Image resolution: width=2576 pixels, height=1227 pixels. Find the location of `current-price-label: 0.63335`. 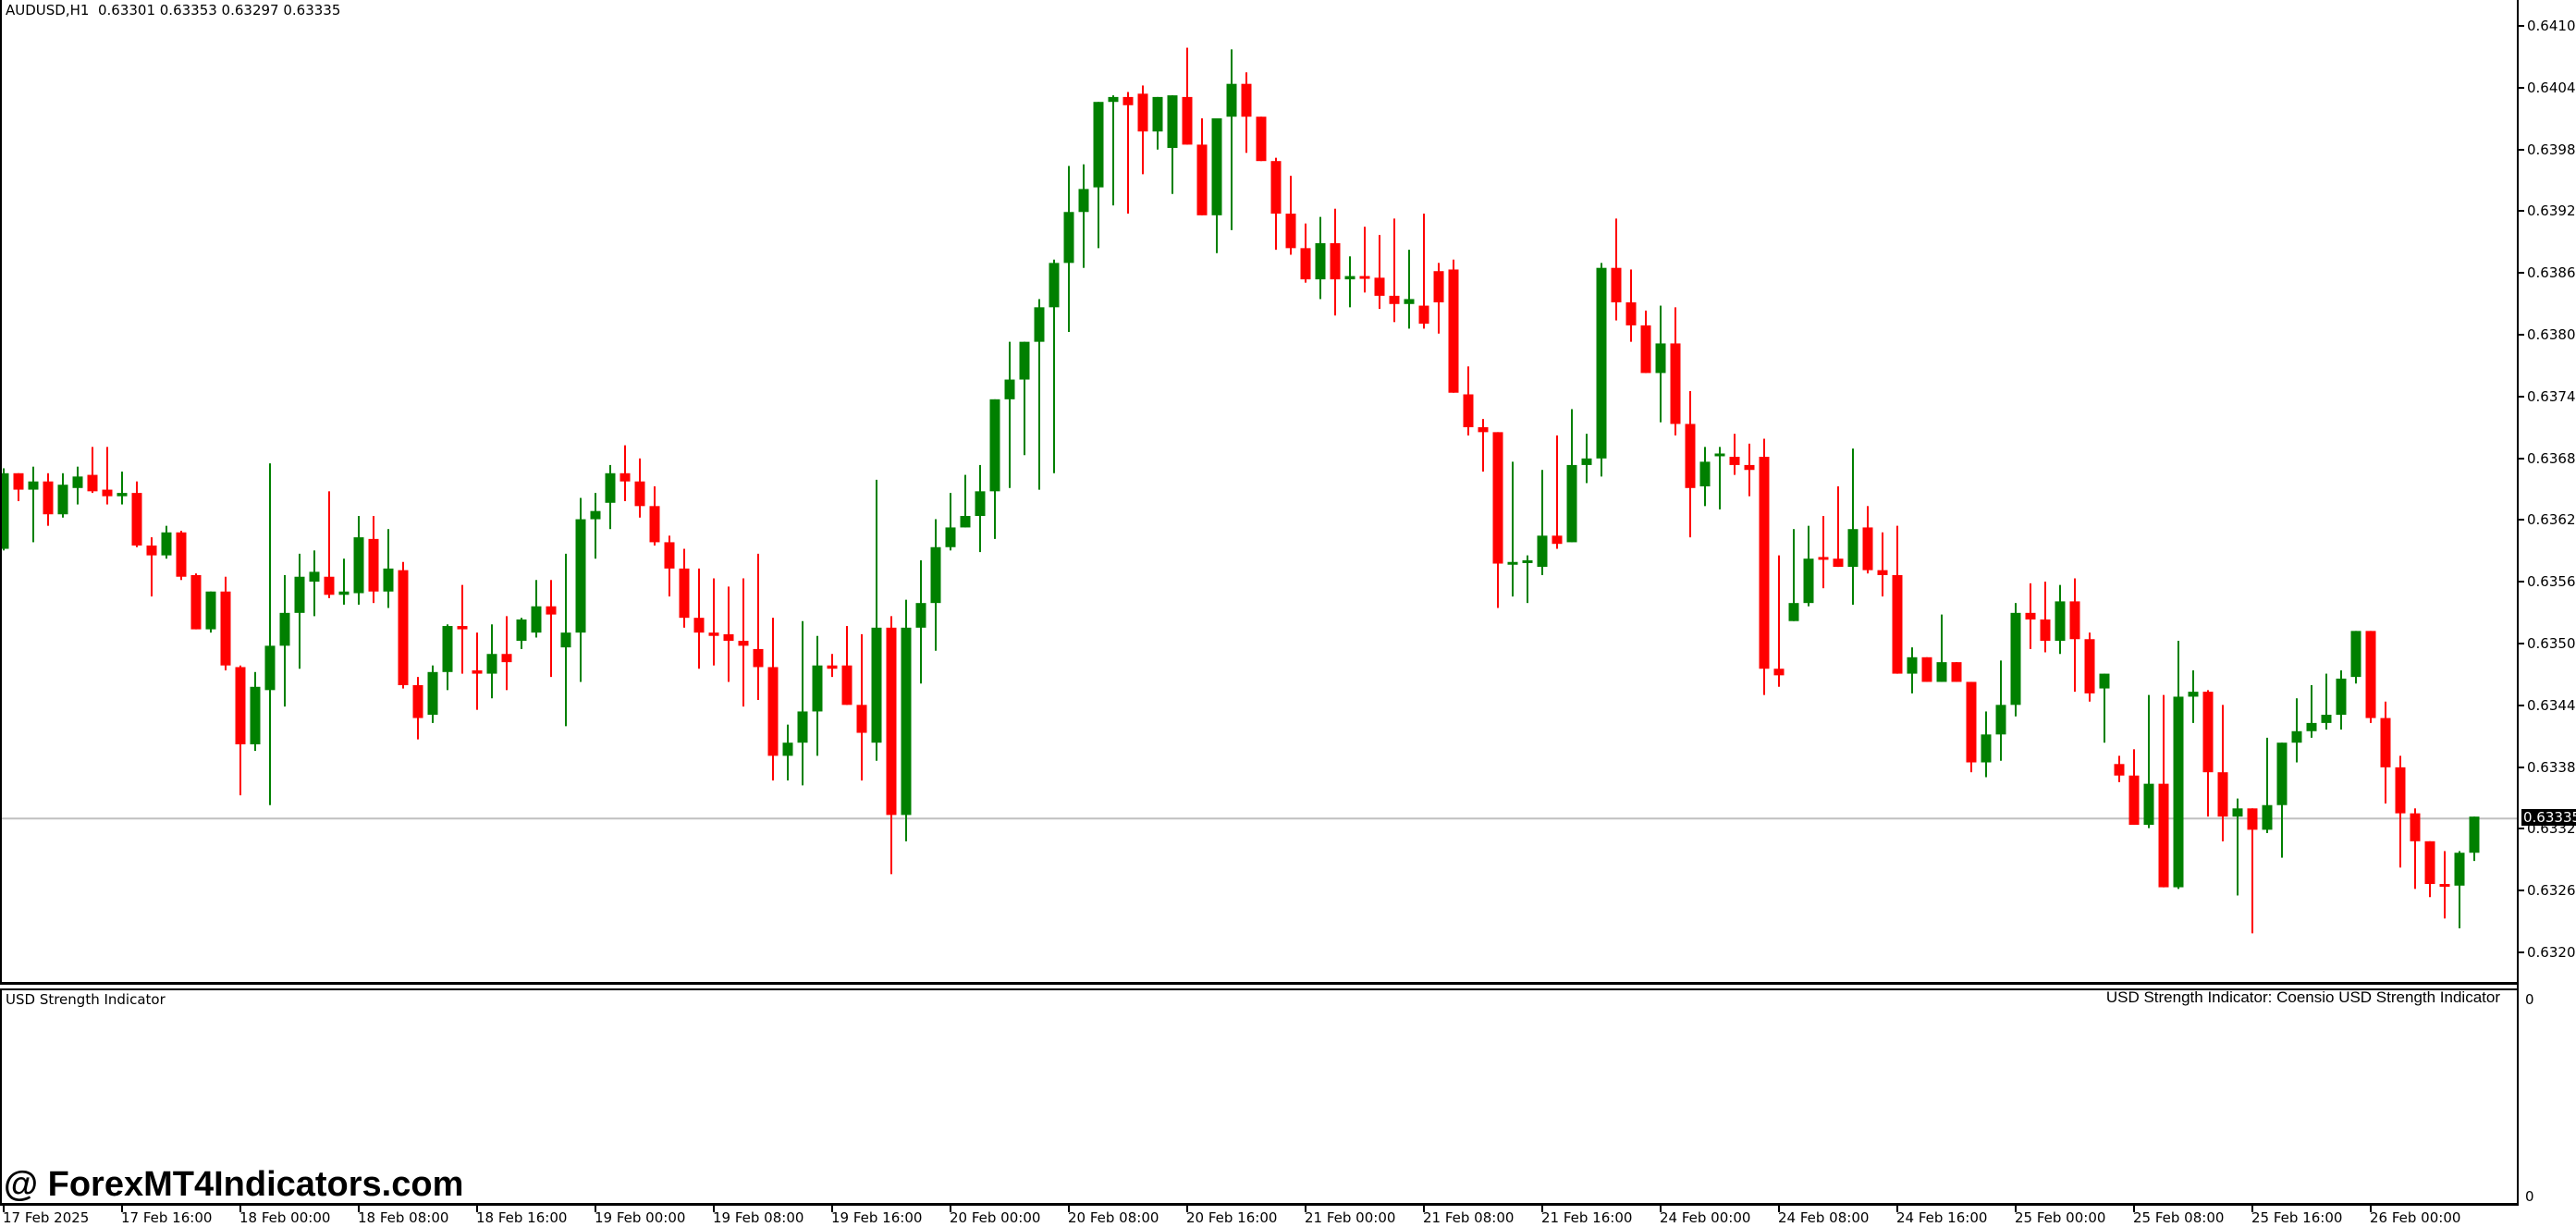

current-price-label: 0.63335 is located at coordinates (2548, 817).